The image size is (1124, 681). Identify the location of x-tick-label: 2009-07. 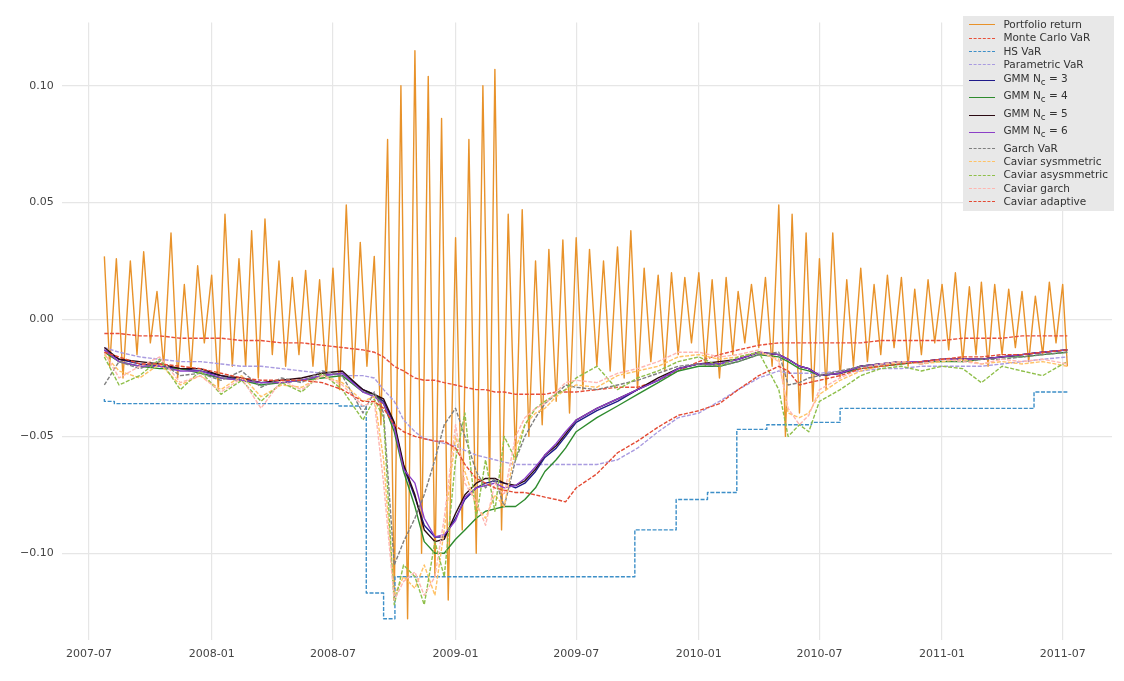
(576, 654).